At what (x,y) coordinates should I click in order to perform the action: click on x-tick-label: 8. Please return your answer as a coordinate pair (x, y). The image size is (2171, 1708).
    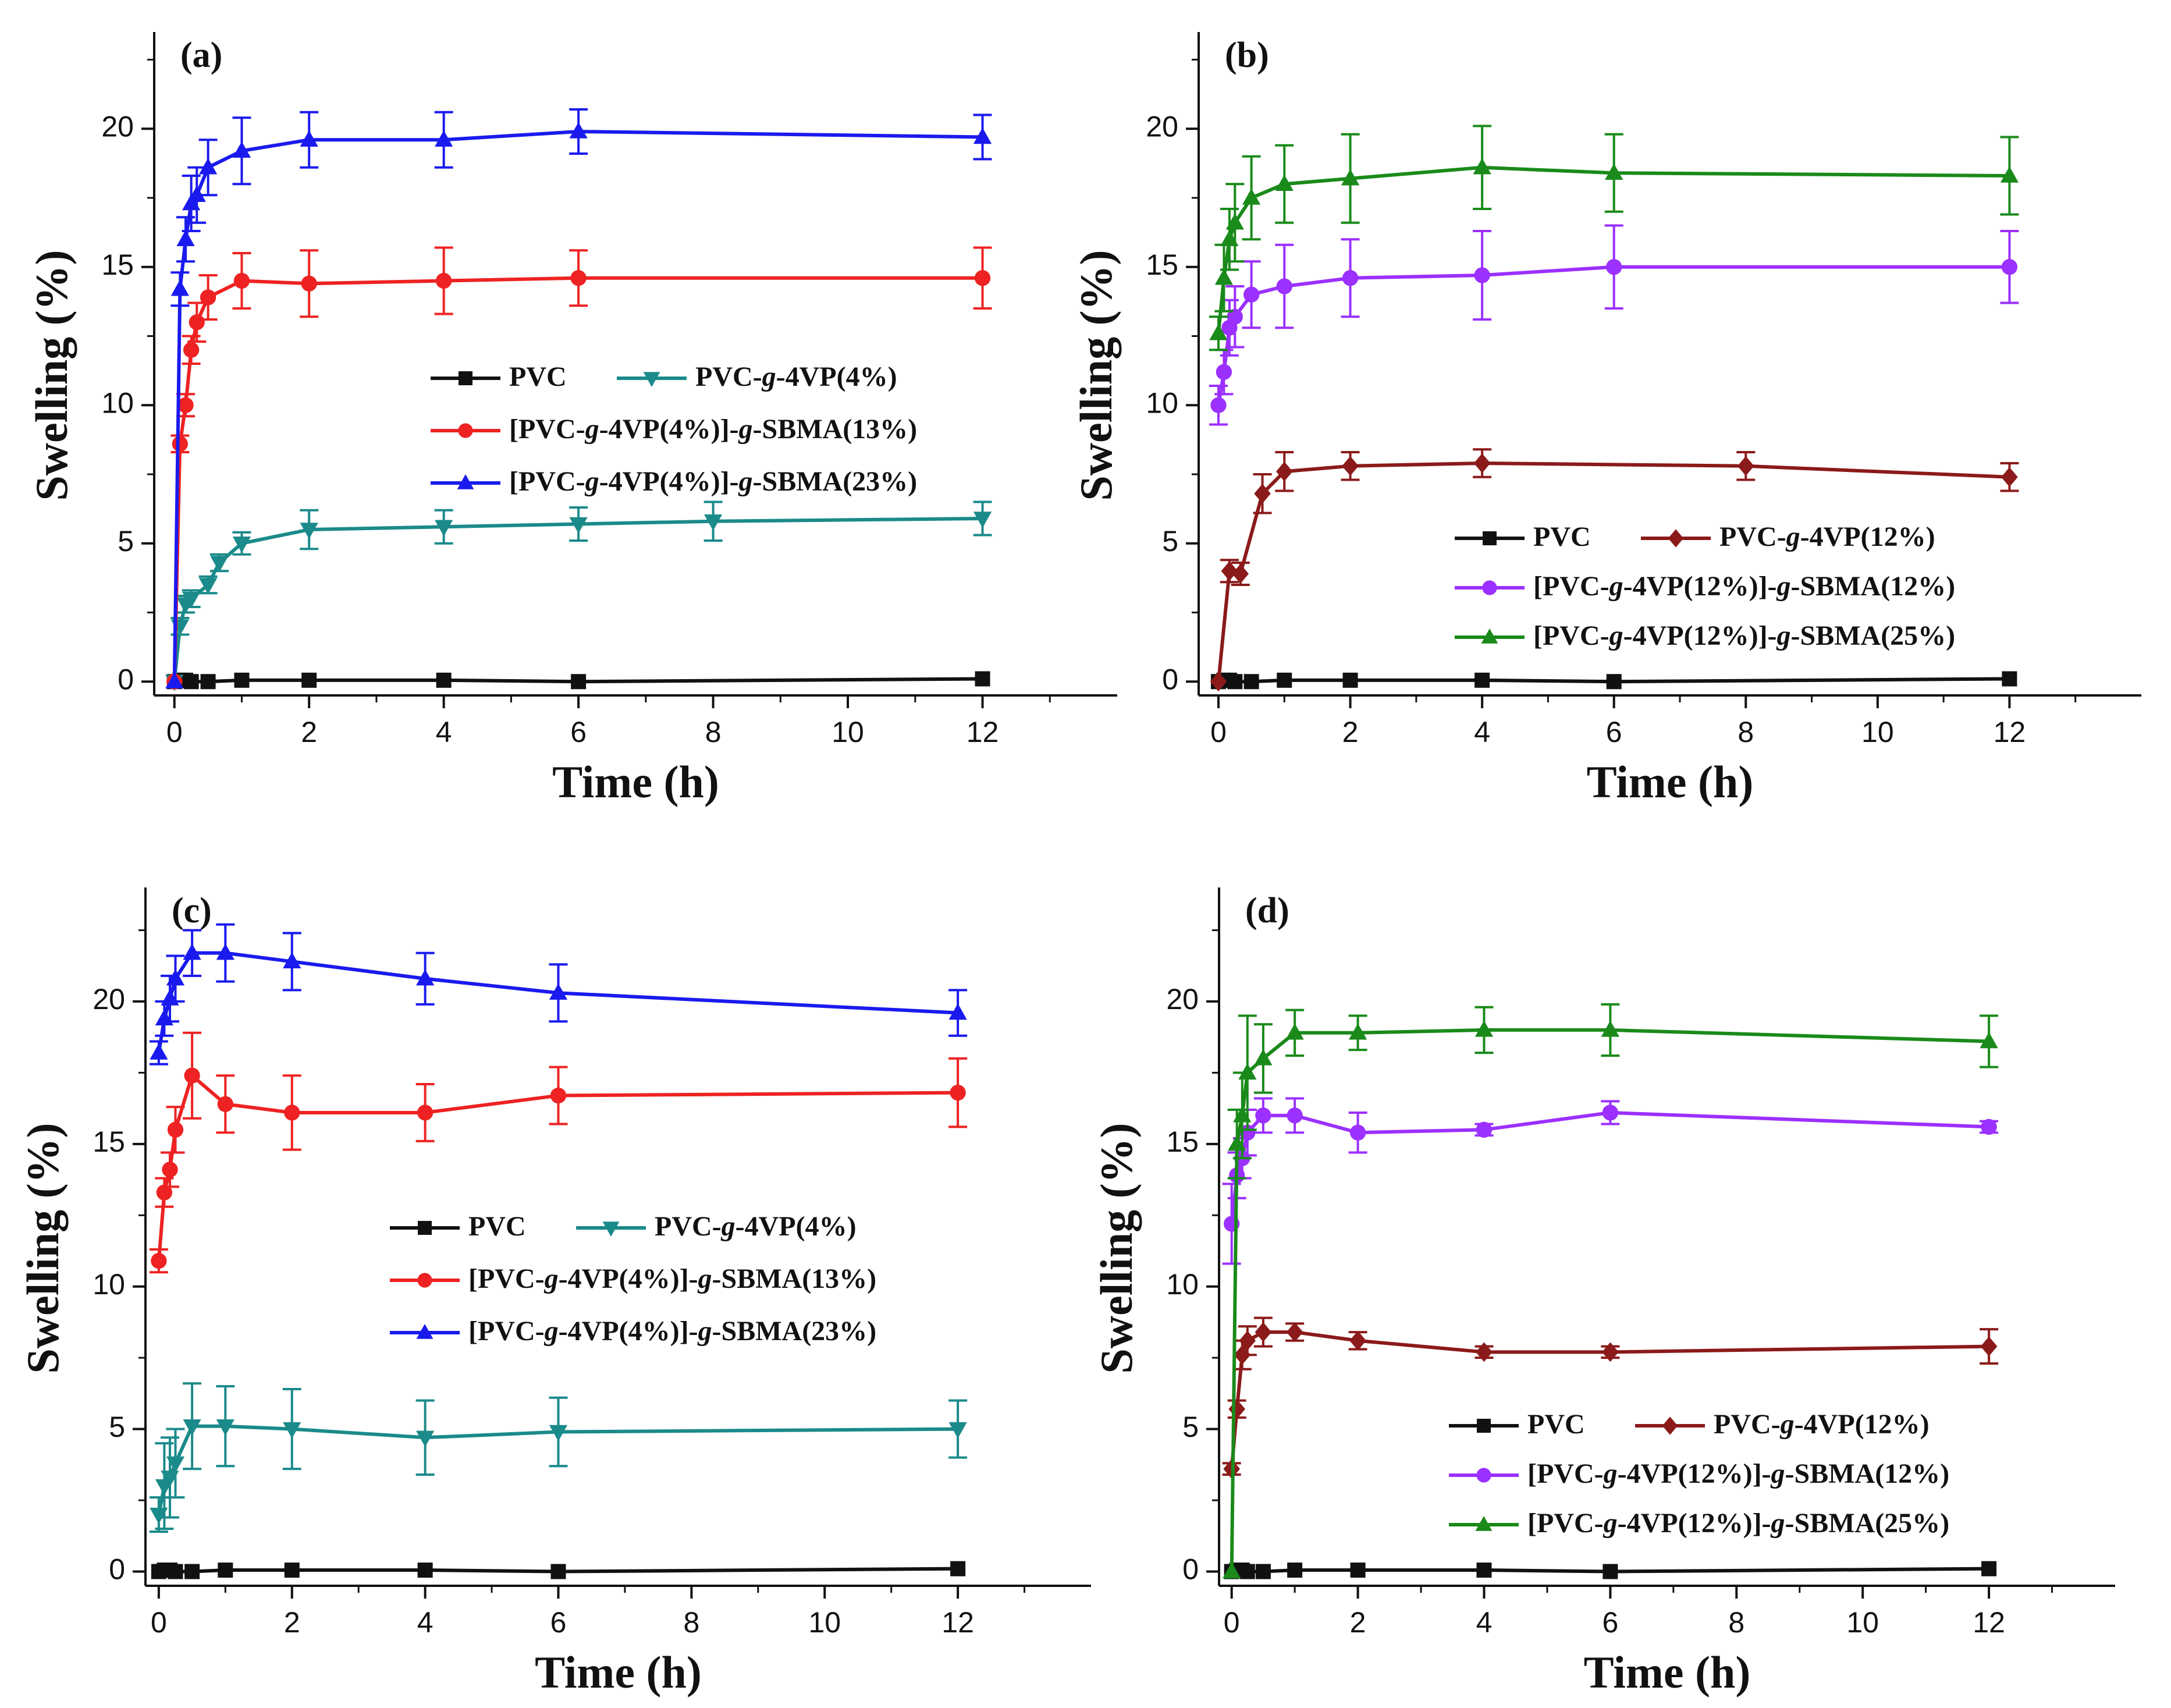
    Looking at the image, I should click on (691, 1623).